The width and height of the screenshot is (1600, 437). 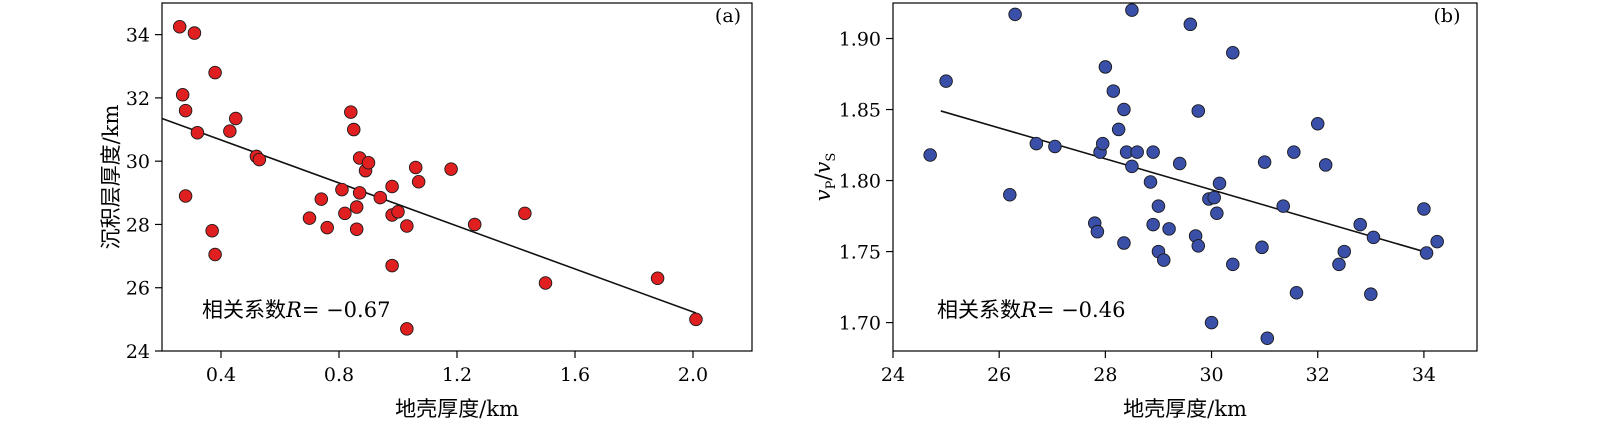 I want to click on y-tick-label-b: 1.75, so click(x=860, y=253).